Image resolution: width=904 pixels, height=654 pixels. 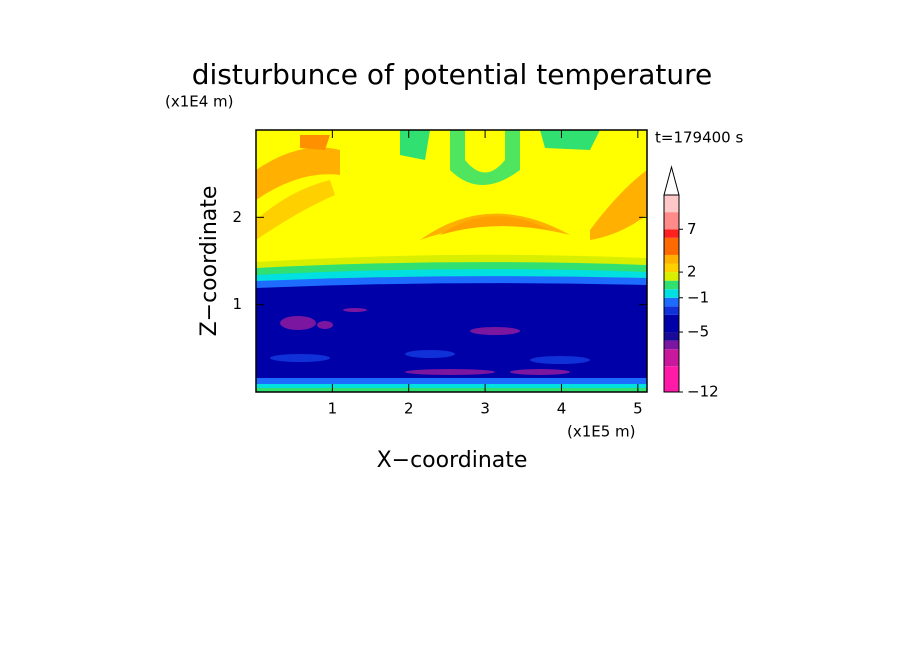 What do you see at coordinates (699, 138) in the screenshot?
I see `time-label: t=179400 s` at bounding box center [699, 138].